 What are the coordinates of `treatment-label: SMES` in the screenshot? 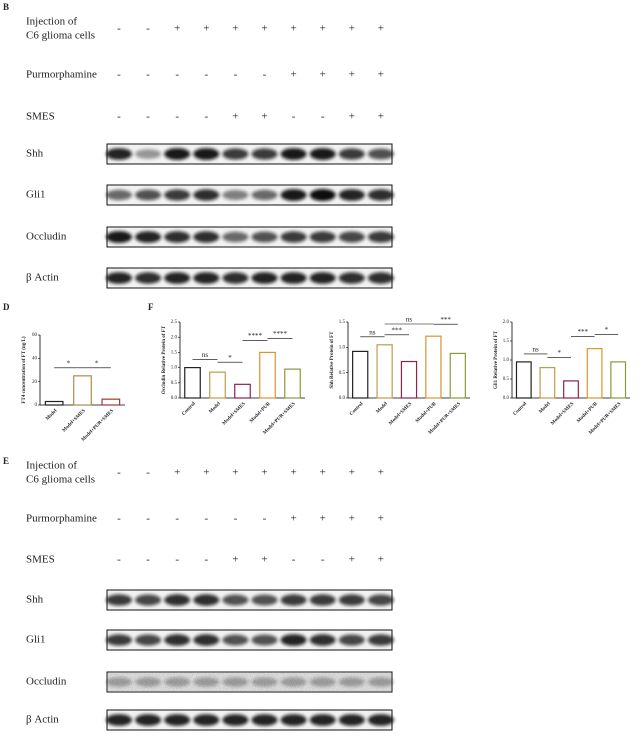 It's located at (40, 117).